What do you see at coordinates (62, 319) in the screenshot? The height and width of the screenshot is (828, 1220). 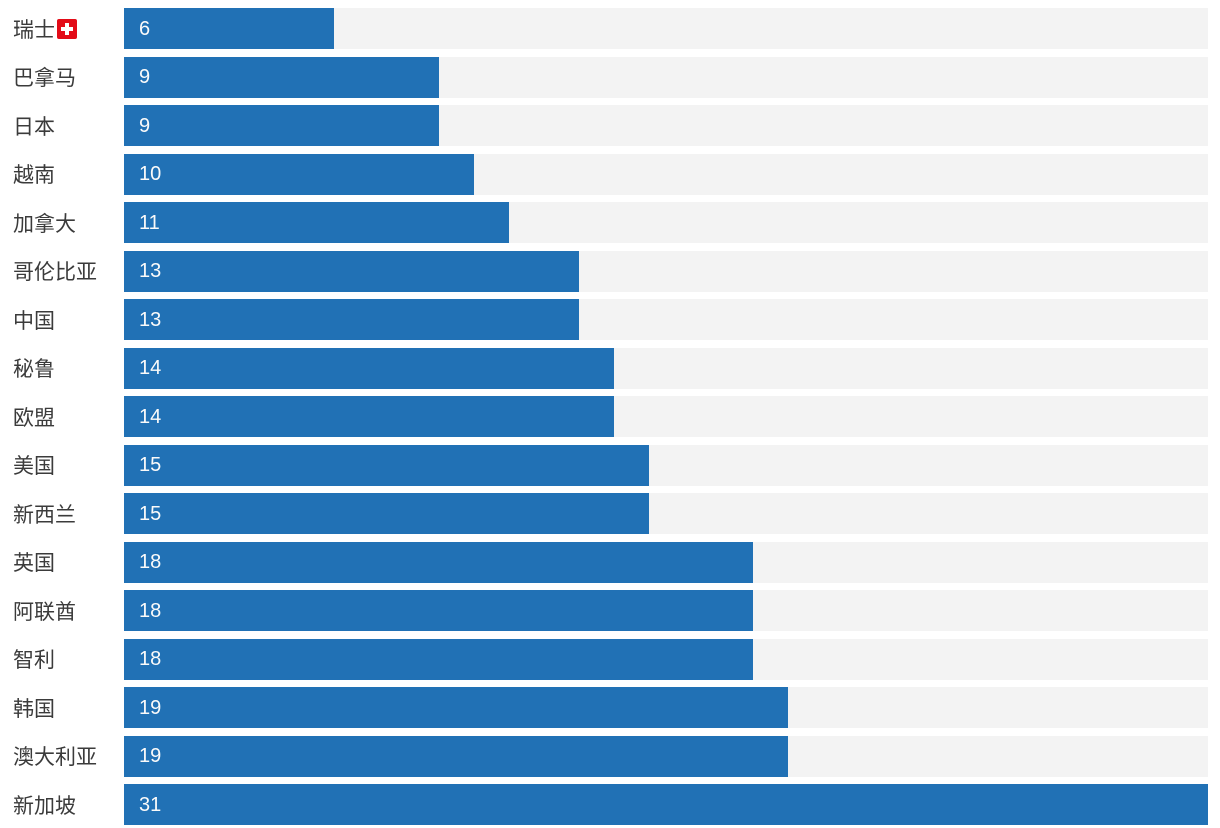 I see `category-label: 中国` at bounding box center [62, 319].